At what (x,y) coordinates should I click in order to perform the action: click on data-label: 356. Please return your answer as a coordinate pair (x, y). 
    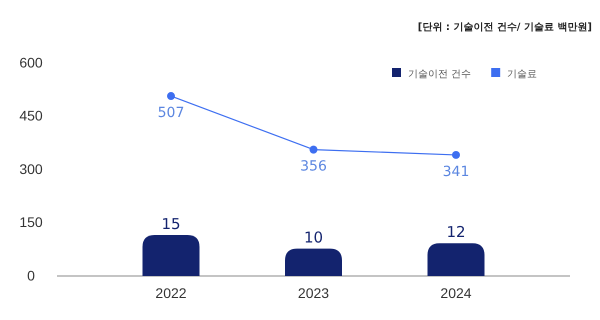
    Looking at the image, I should click on (313, 166).